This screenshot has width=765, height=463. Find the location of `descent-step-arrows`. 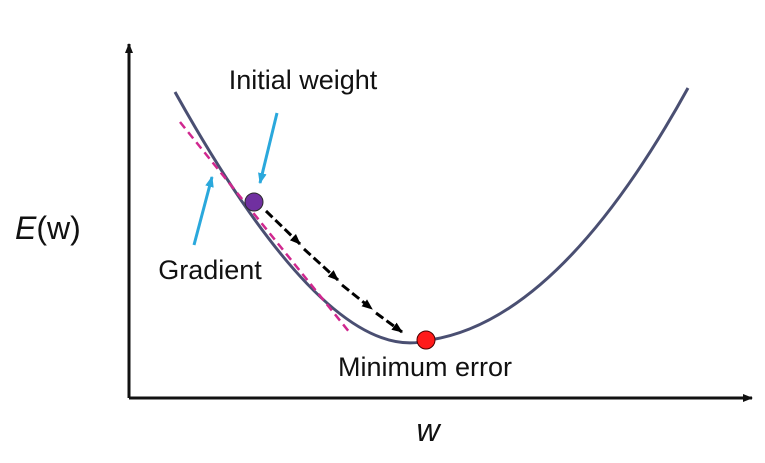

descent-step-arrows is located at coordinates (333, 271).